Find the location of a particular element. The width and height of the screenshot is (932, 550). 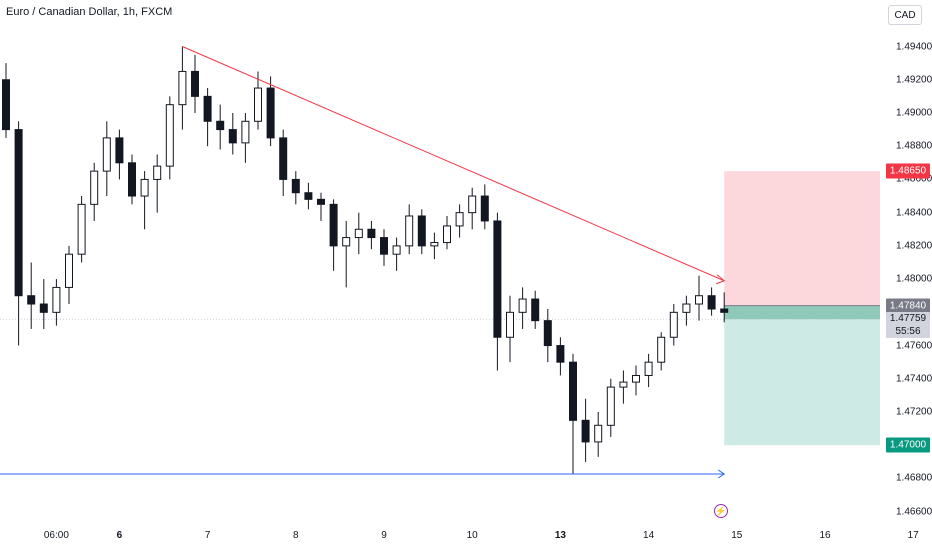

price-tick-label: 1.48800 is located at coordinates (914, 146).